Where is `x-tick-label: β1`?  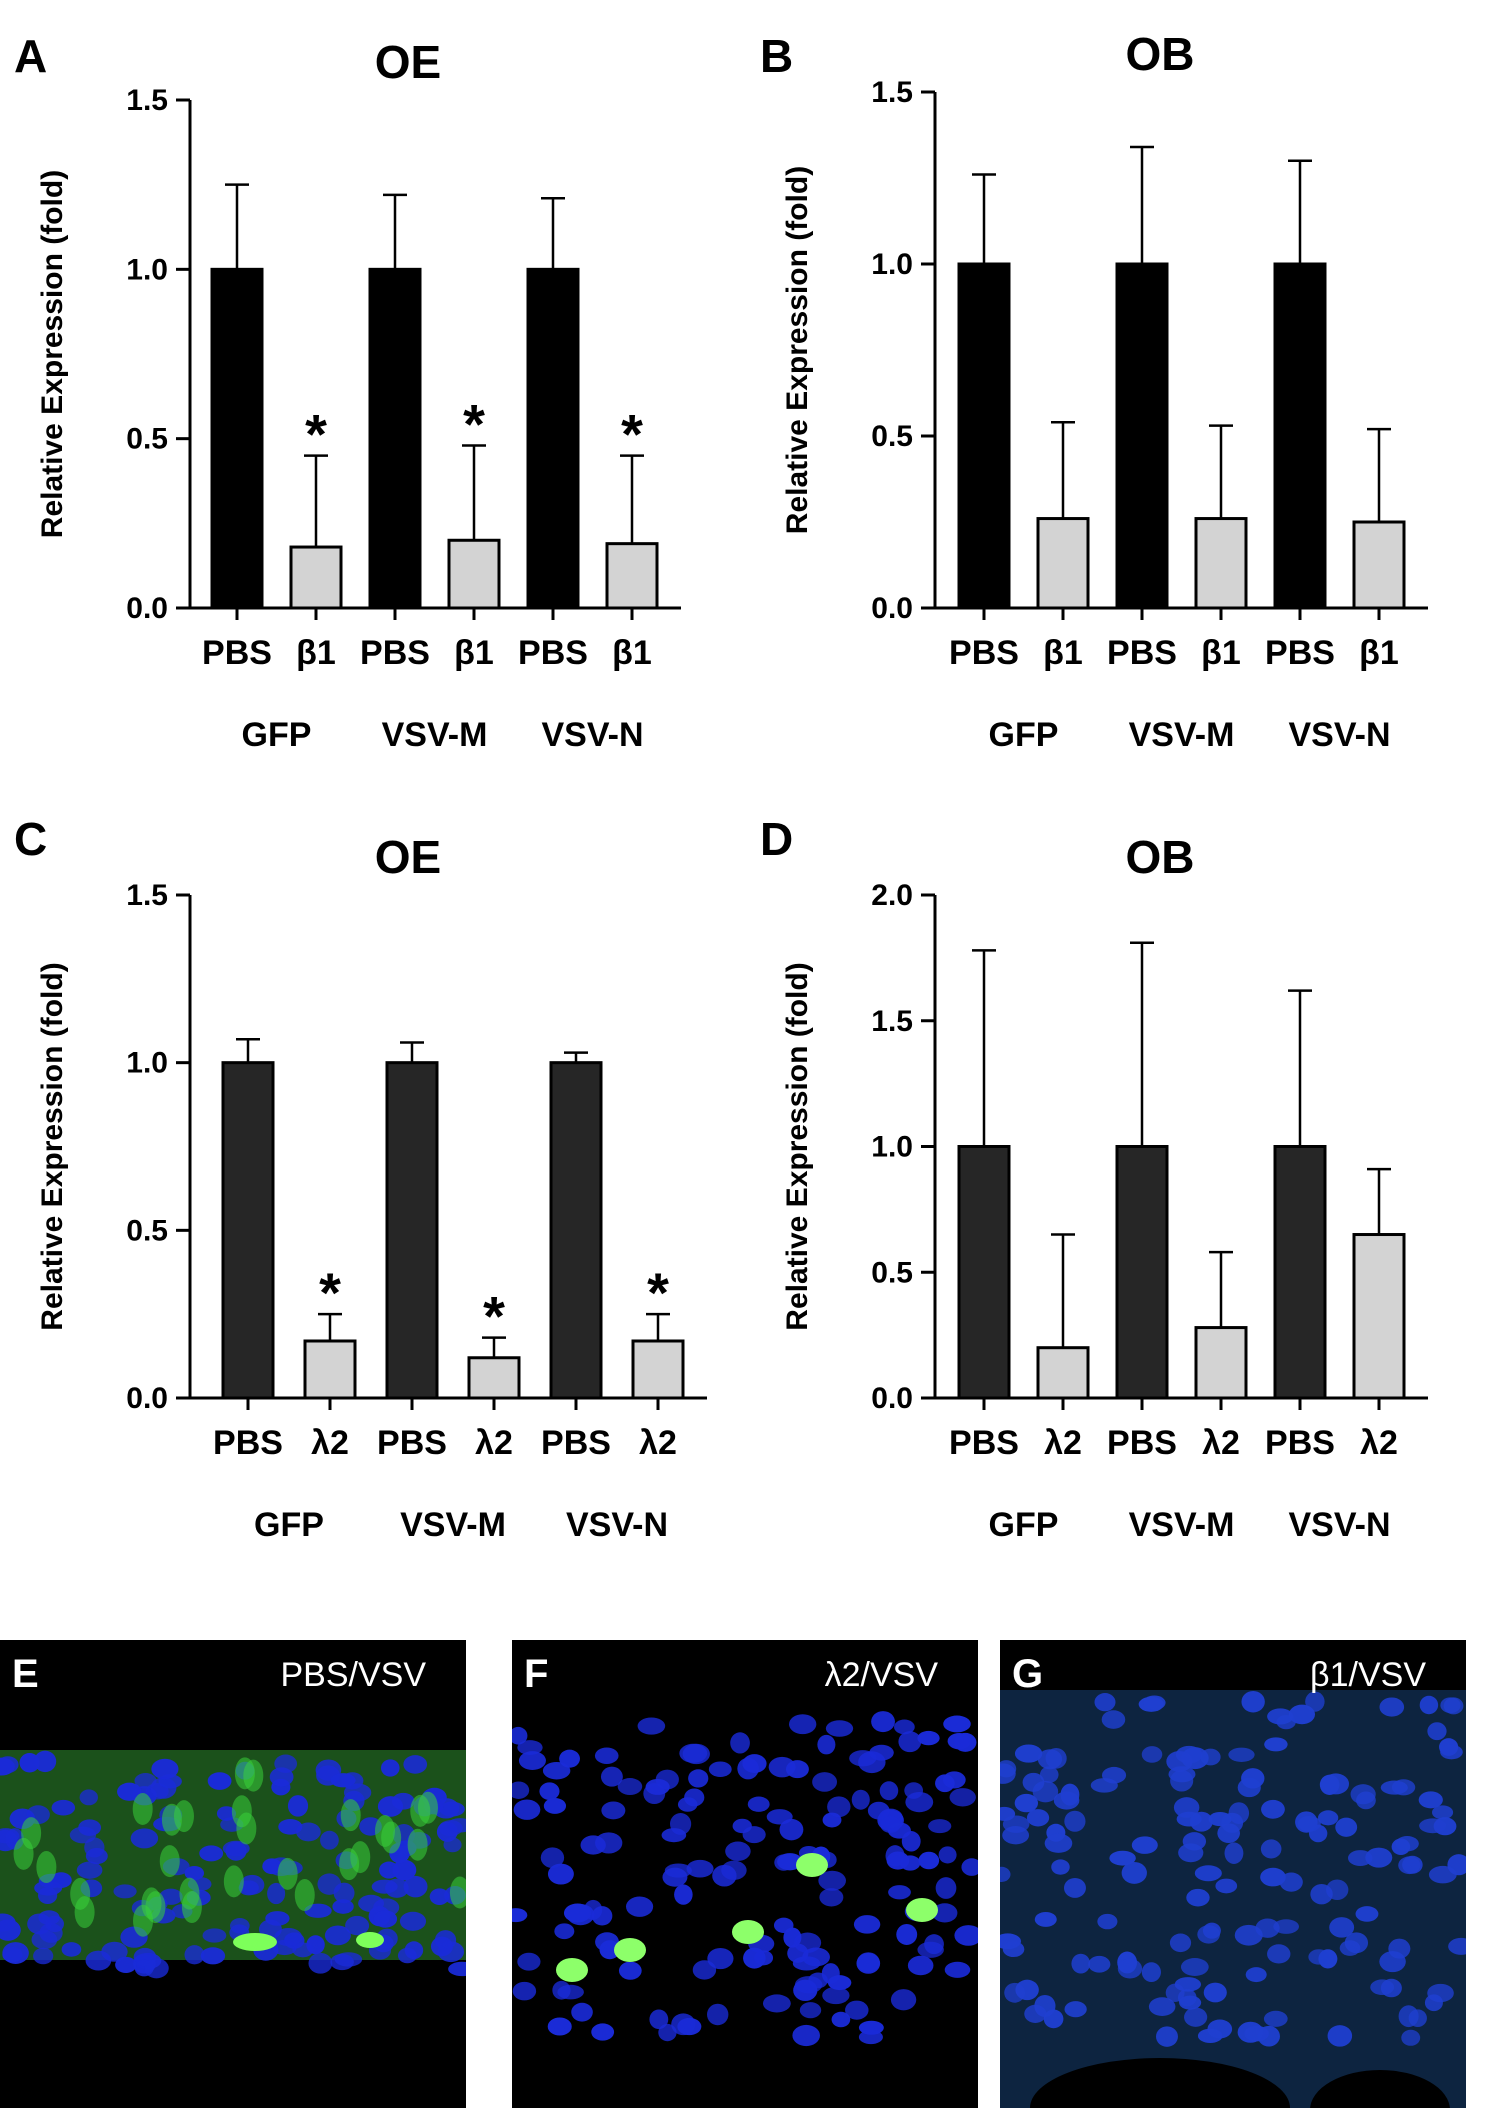
x-tick-label: β1 is located at coordinates (632, 653).